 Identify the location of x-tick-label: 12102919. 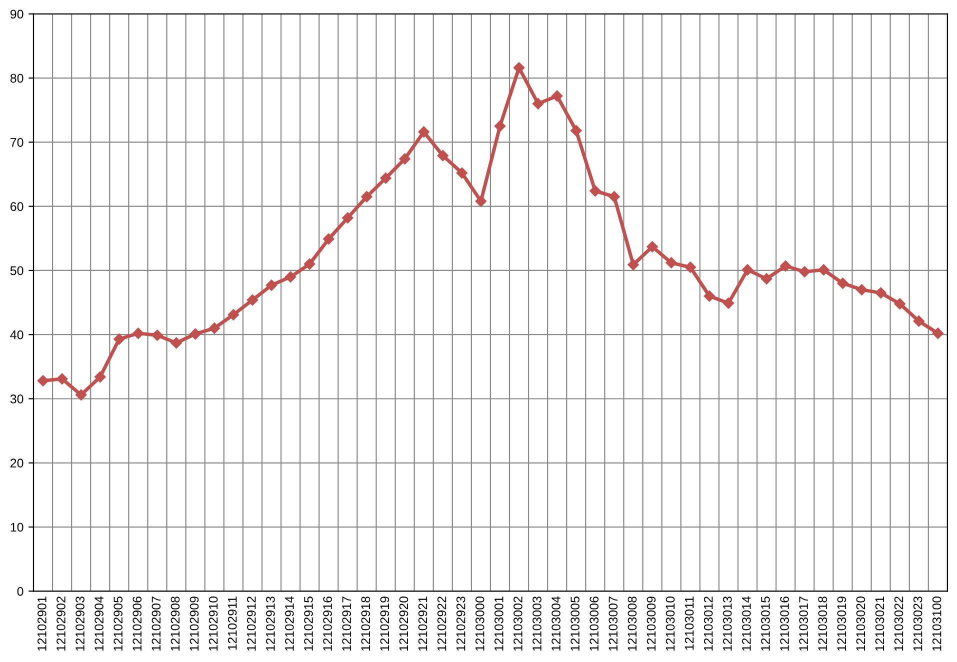
(385, 623).